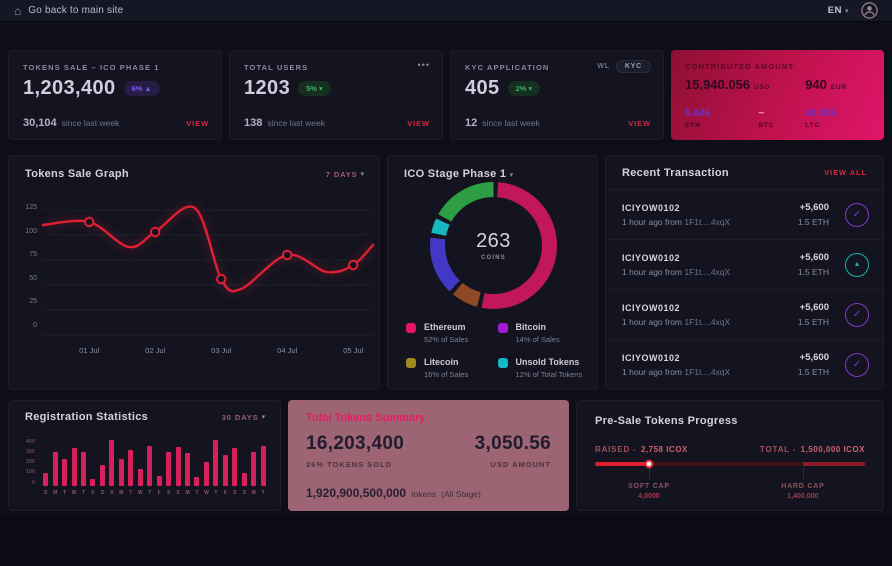  I want to click on more-options-icon: •••, so click(423, 65).